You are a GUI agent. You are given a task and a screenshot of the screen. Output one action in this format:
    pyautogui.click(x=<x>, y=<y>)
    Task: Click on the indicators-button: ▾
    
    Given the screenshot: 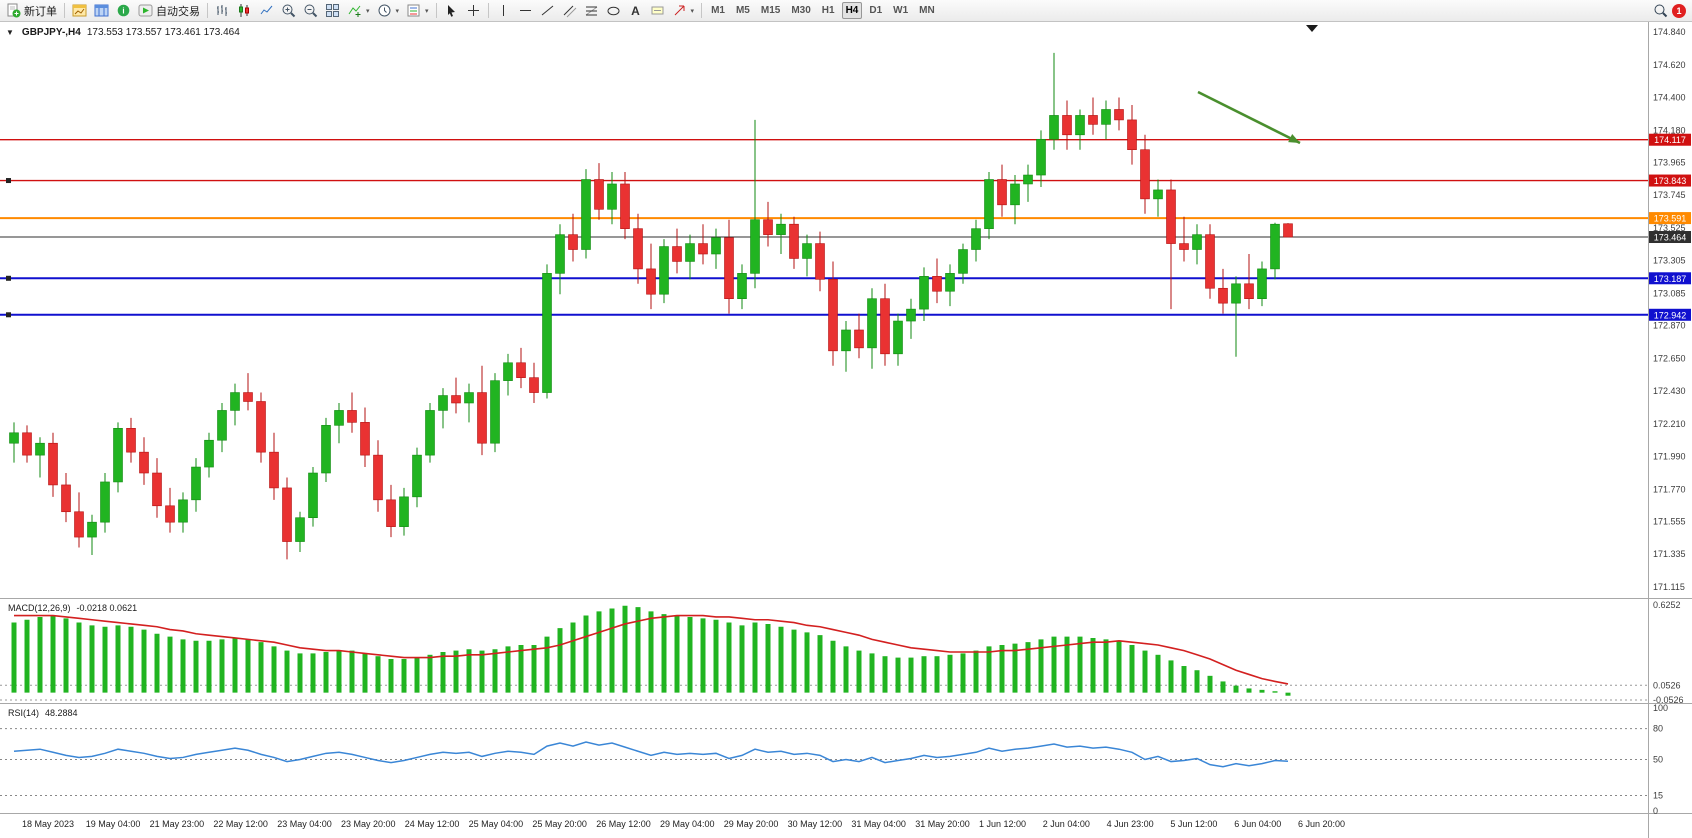 What is the action you would take?
    pyautogui.click(x=358, y=11)
    